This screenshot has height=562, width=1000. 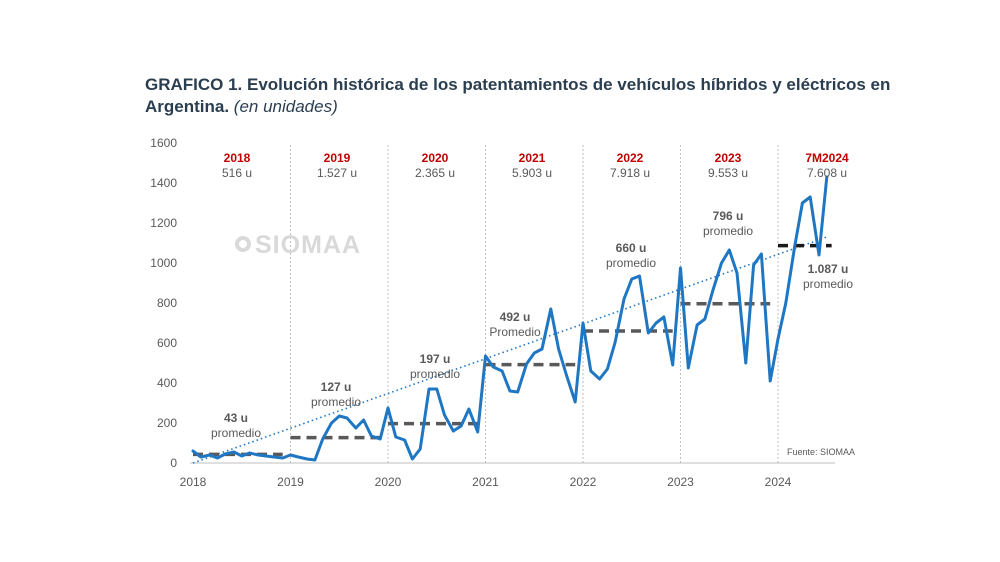 I want to click on y-tick-label-600: 600, so click(x=167, y=343).